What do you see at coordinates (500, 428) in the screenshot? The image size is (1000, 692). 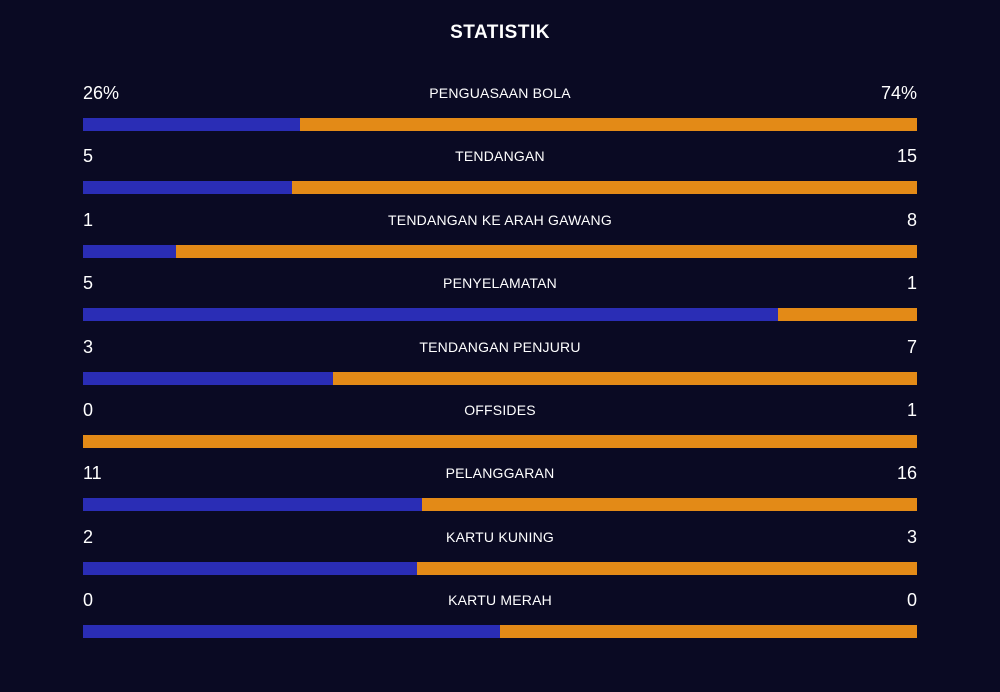 I see `stat-row: 0 OFFSIDES 1` at bounding box center [500, 428].